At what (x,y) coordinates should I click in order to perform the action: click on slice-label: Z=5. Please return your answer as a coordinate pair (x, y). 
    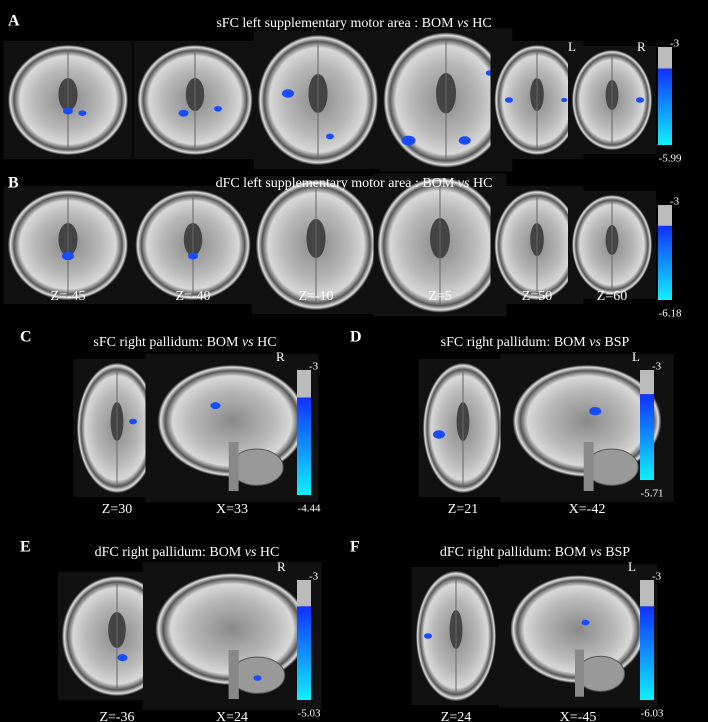
    Looking at the image, I should click on (439, 296).